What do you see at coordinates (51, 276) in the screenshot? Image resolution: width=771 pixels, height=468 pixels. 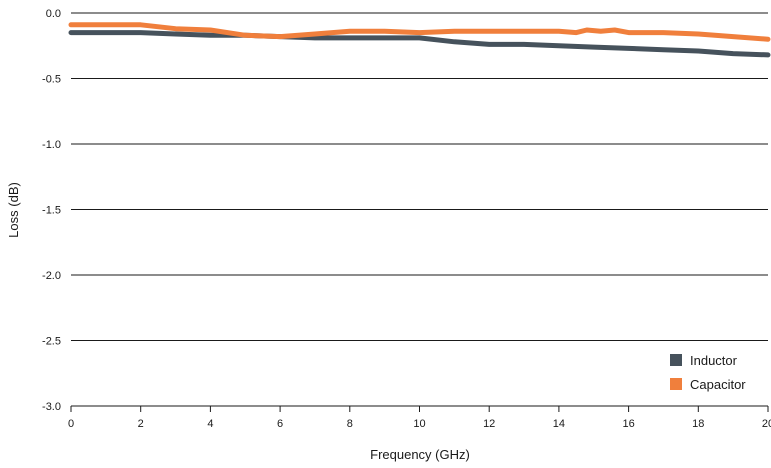 I see `y-tick-label: -2.0` at bounding box center [51, 276].